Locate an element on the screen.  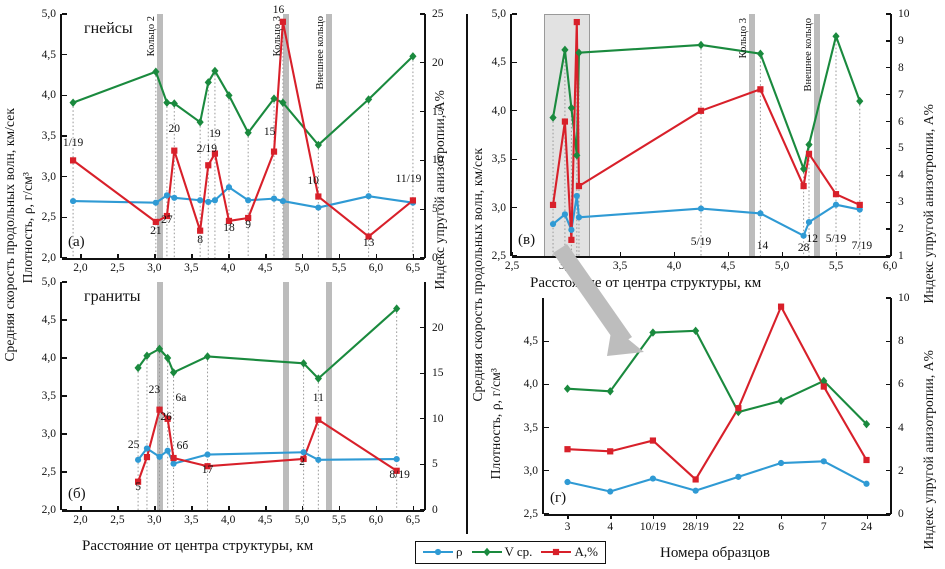
x-axis-line is located at coordinates (717, 515).